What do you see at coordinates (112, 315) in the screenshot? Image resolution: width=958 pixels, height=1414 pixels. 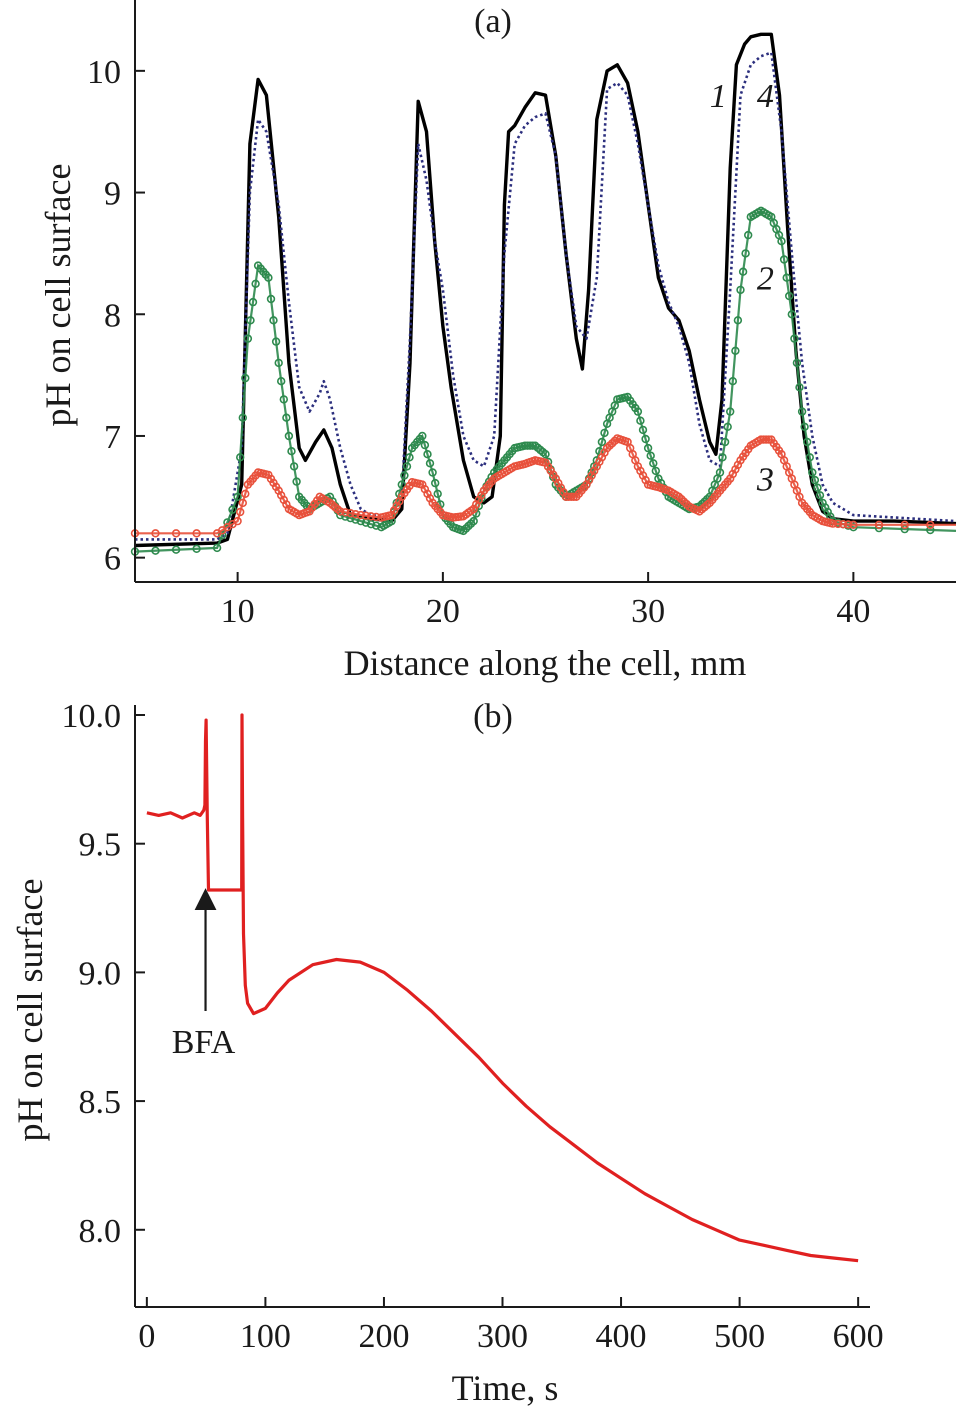 I see `panel-a-y-tick-label: 8` at bounding box center [112, 315].